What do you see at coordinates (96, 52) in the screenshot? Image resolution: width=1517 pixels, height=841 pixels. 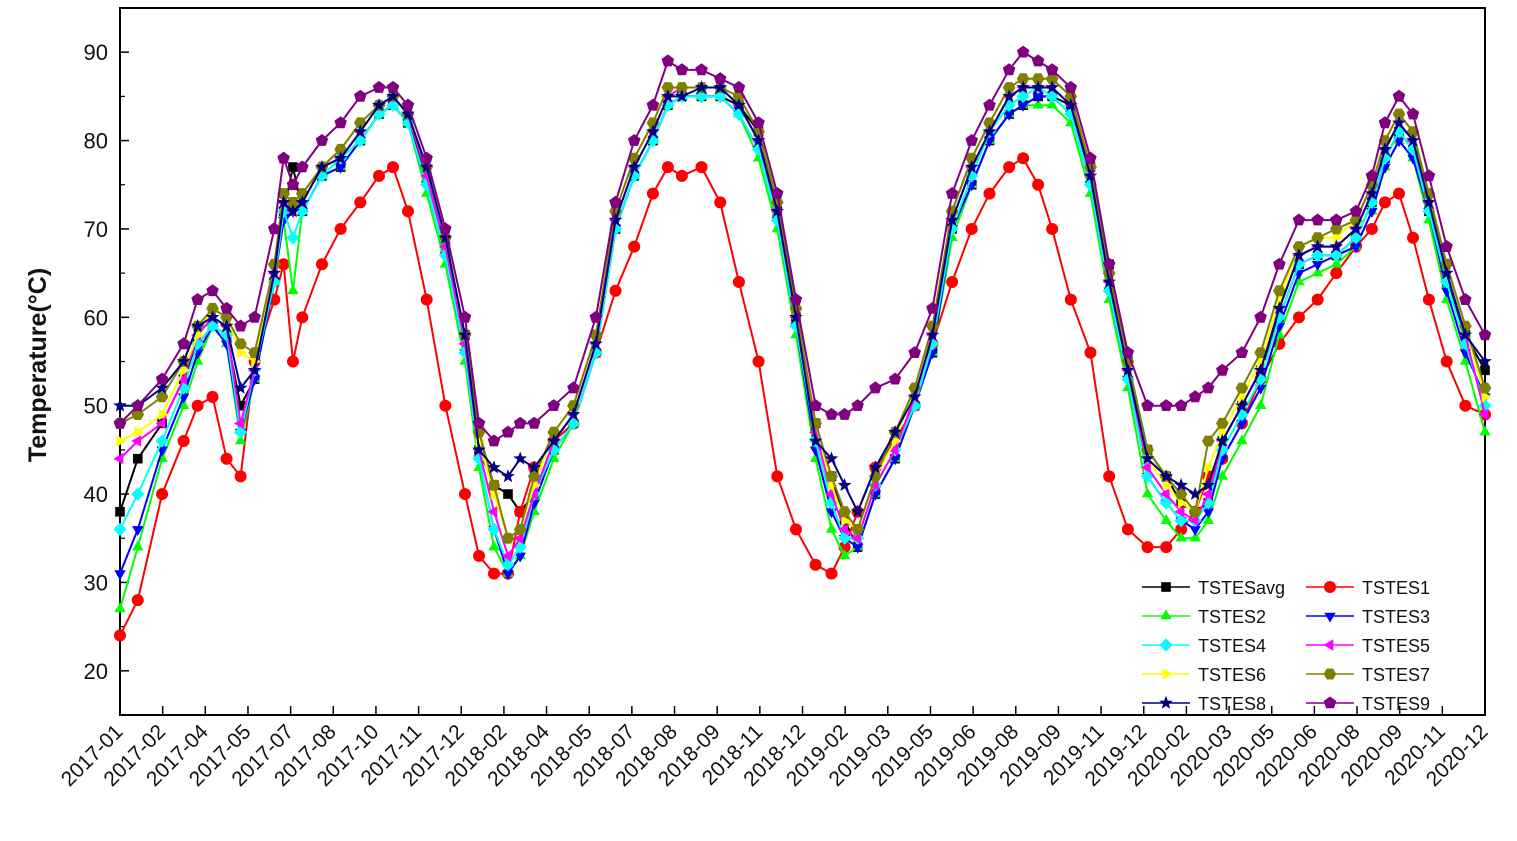 I see `y-tick-label: 90` at bounding box center [96, 52].